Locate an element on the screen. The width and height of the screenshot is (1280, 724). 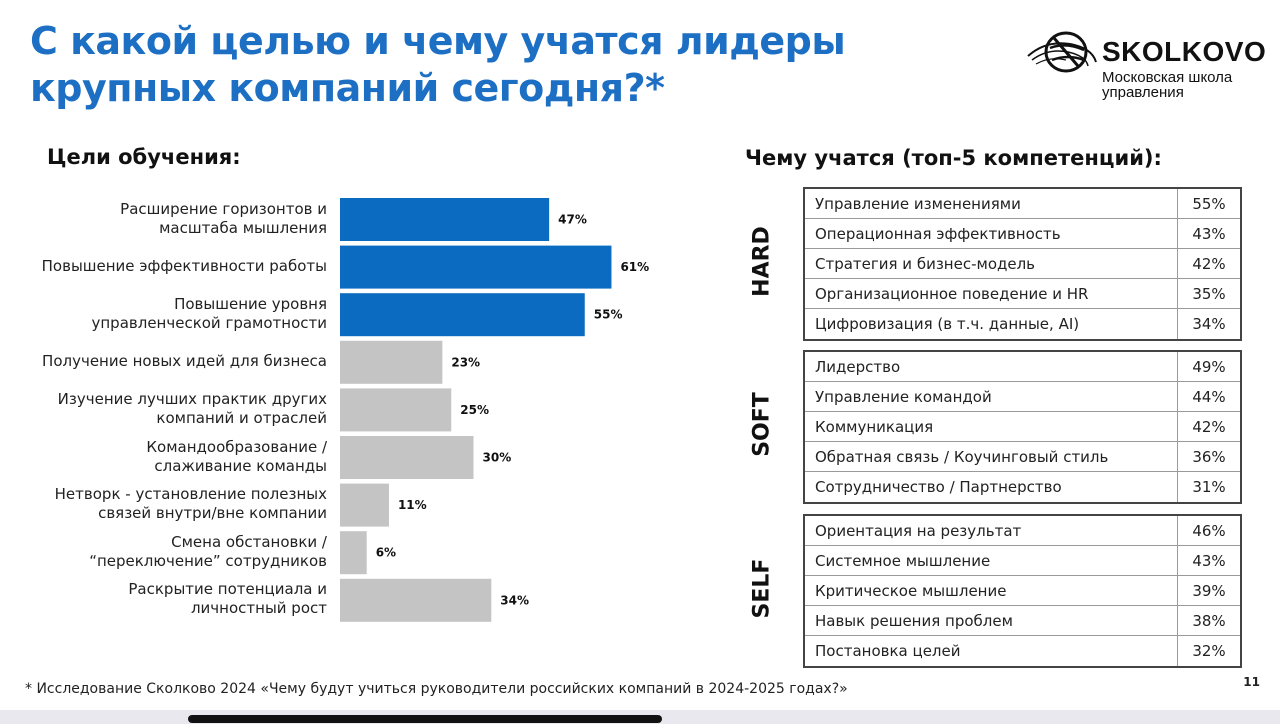
bar-value-label-3: 23% is located at coordinates (465, 362).